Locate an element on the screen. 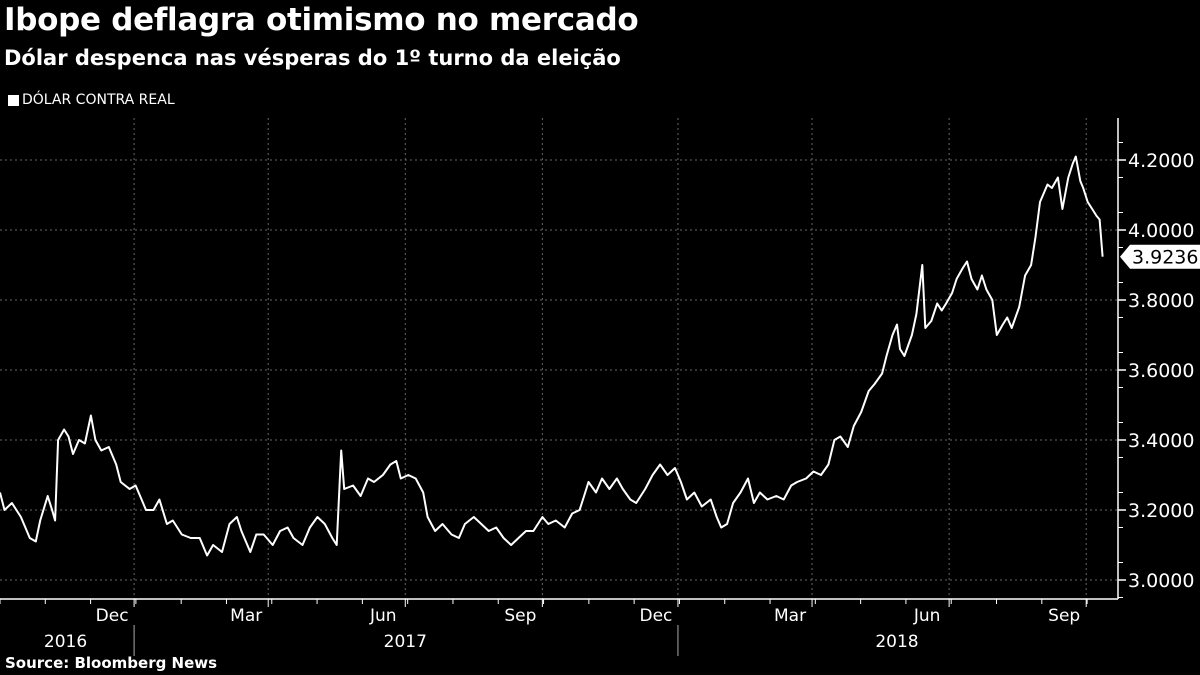 The height and width of the screenshot is (675, 1200). y-tick-label: 3.0000 is located at coordinates (1161, 581).